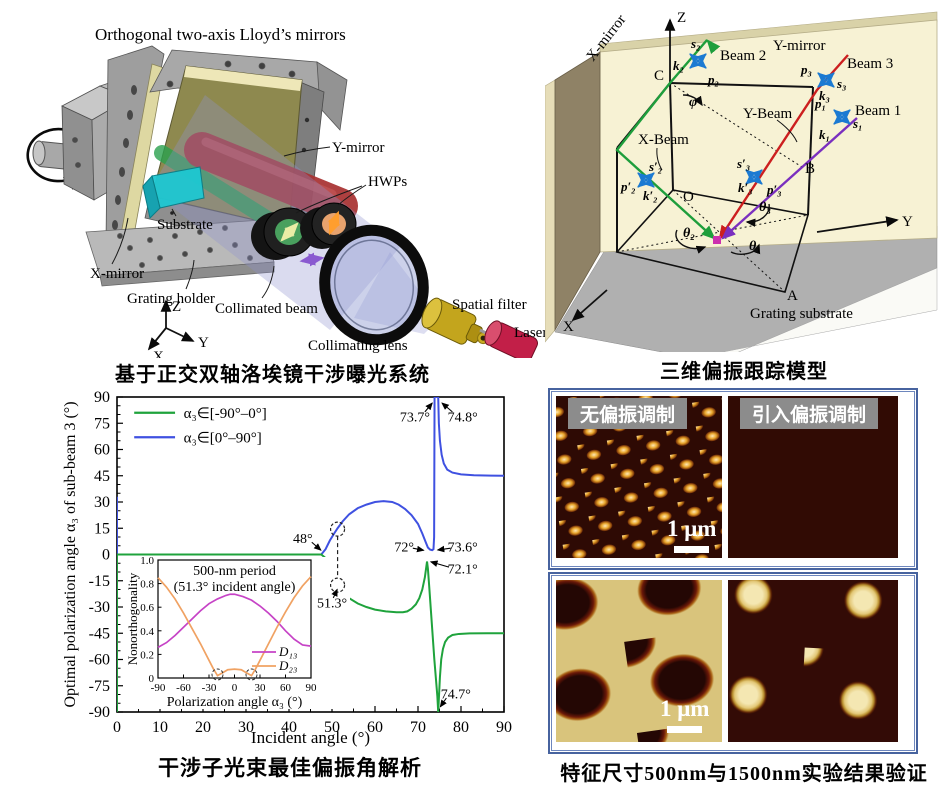 The width and height of the screenshot is (943, 809). What do you see at coordinates (99, 660) in the screenshot?
I see `y-tick-label: -60` at bounding box center [99, 660].